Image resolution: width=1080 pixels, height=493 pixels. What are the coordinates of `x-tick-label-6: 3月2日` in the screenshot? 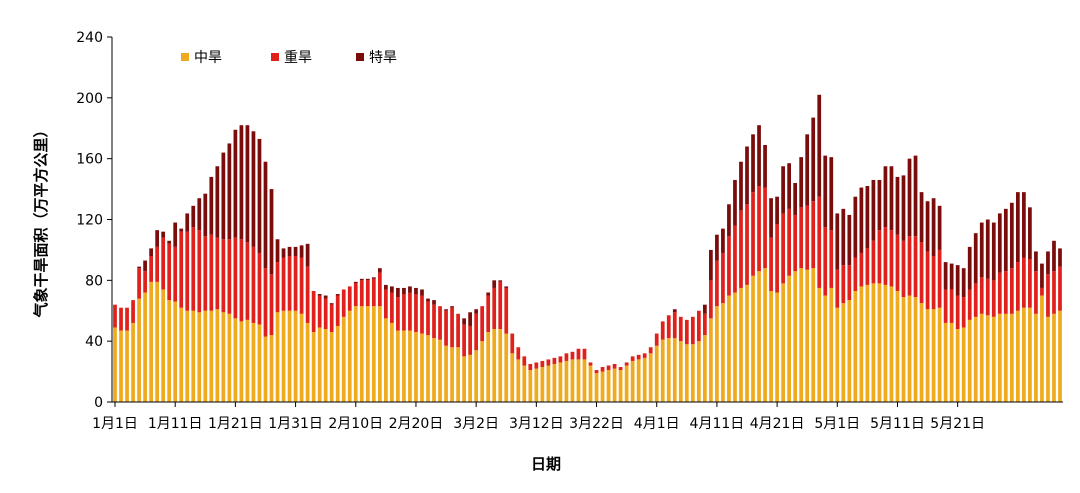 It's located at (476, 424).